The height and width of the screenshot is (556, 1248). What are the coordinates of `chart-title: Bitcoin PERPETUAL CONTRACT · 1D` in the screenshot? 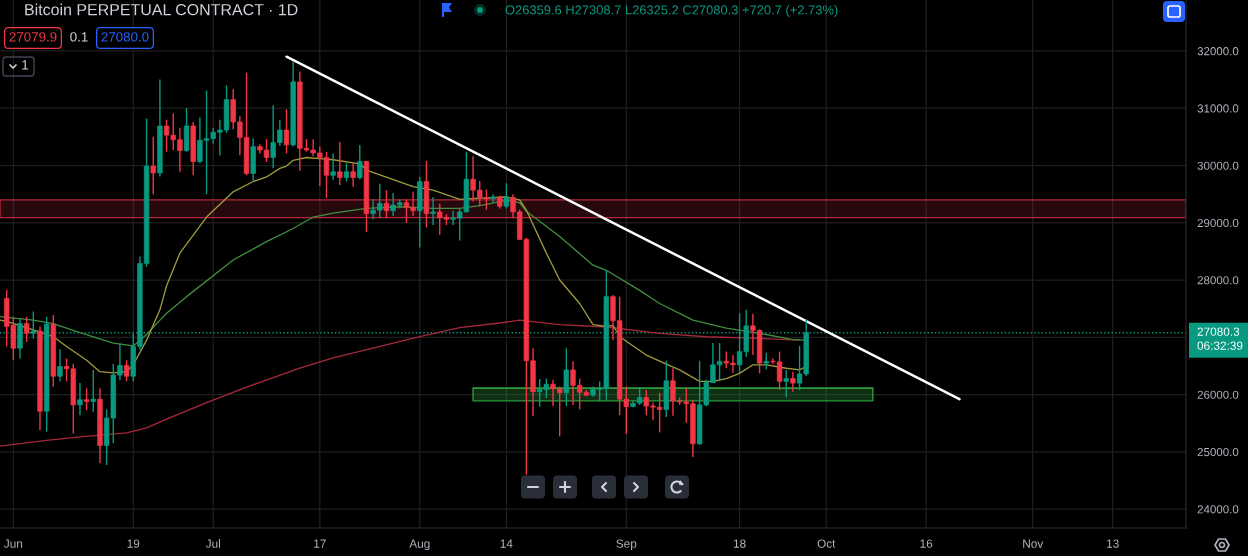 It's located at (161, 9).